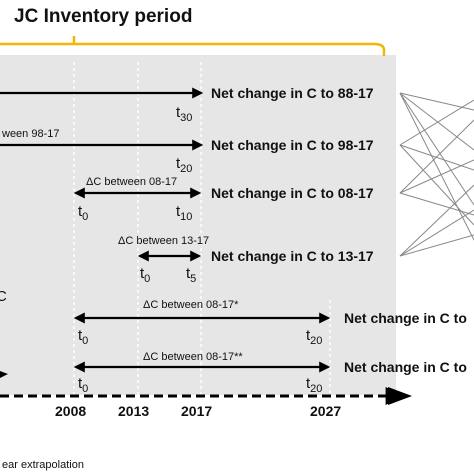  Describe the element at coordinates (70, 411) in the screenshot. I see `year-2008: 2008` at that location.